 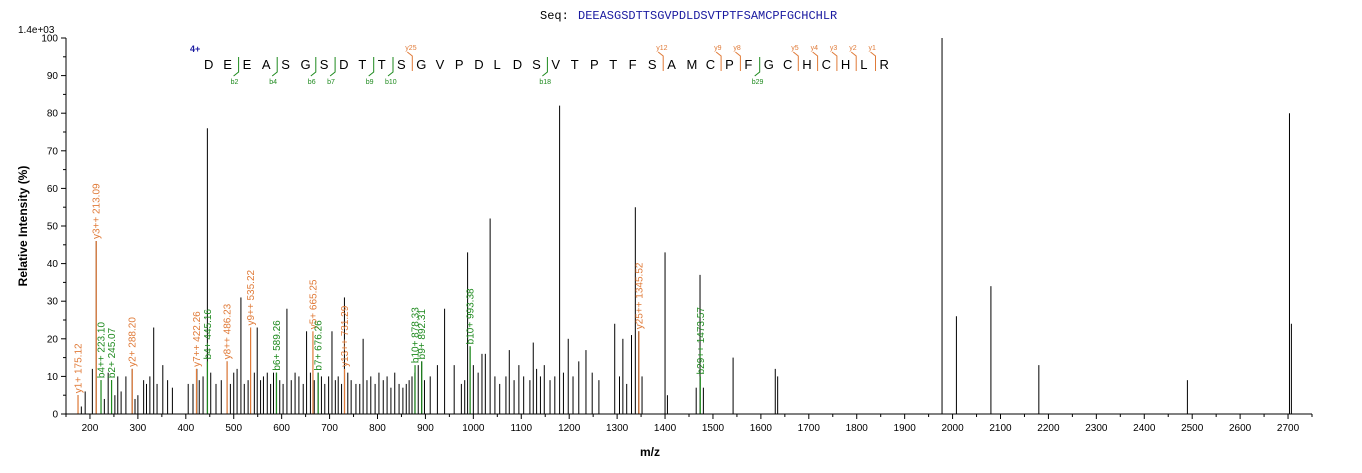 I want to click on ion-label: y5+ 665.25, so click(x=313, y=304).